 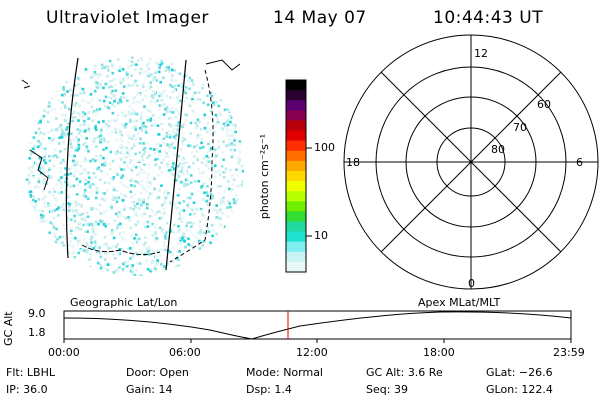 I want to click on x-tick-1800: 18:00, so click(x=439, y=352).